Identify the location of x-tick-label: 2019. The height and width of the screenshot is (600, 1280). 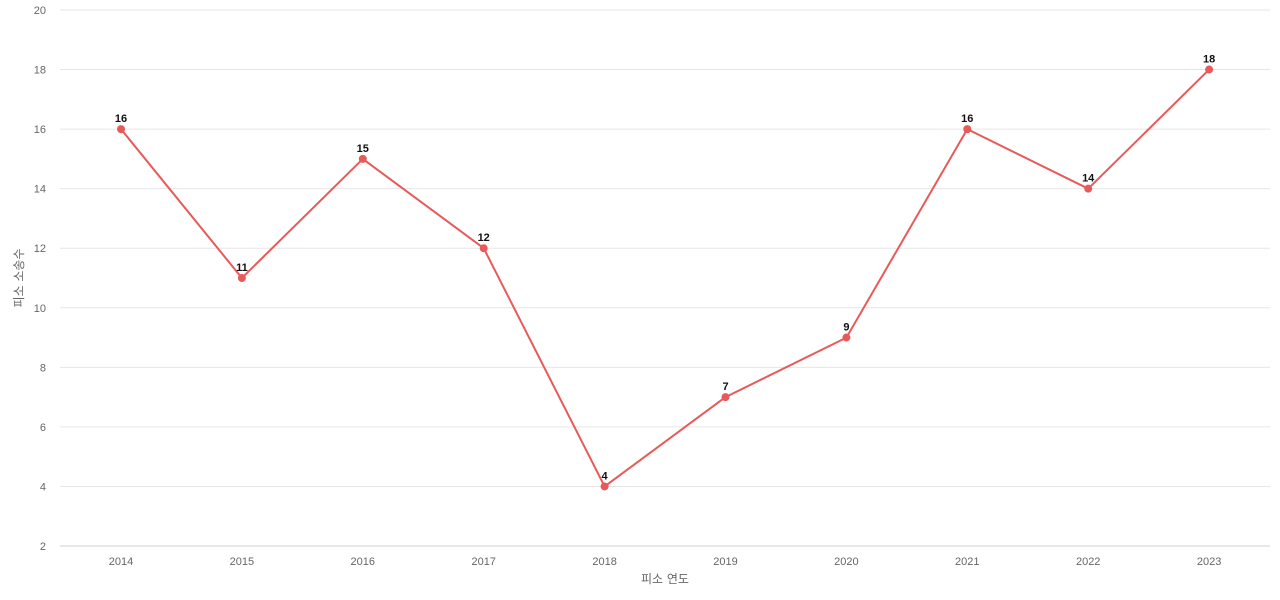
(725, 562).